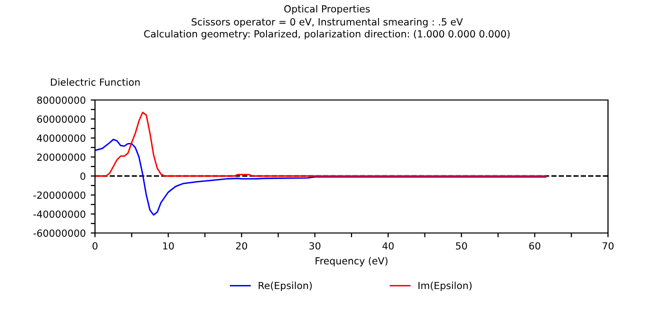 This screenshot has width=654, height=322. I want to click on x-tick-label: 10, so click(168, 246).